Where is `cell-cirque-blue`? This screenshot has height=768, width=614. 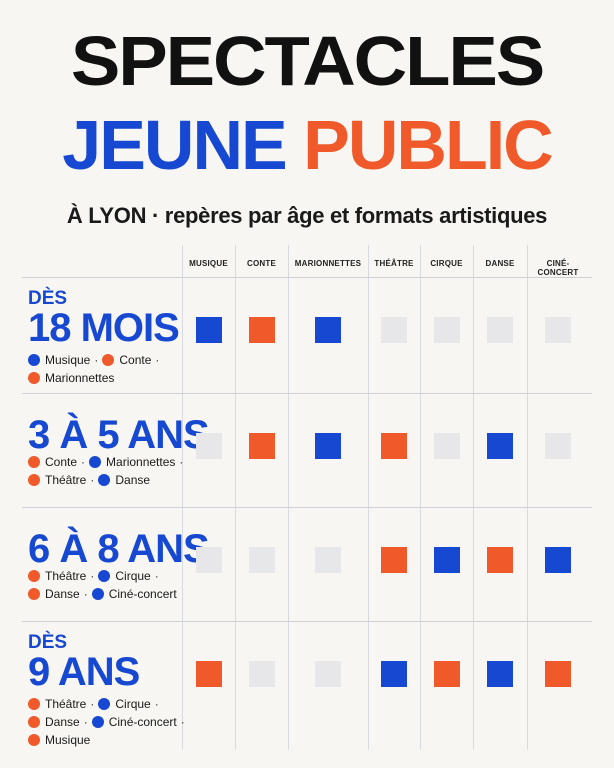 cell-cirque-blue is located at coordinates (446, 560).